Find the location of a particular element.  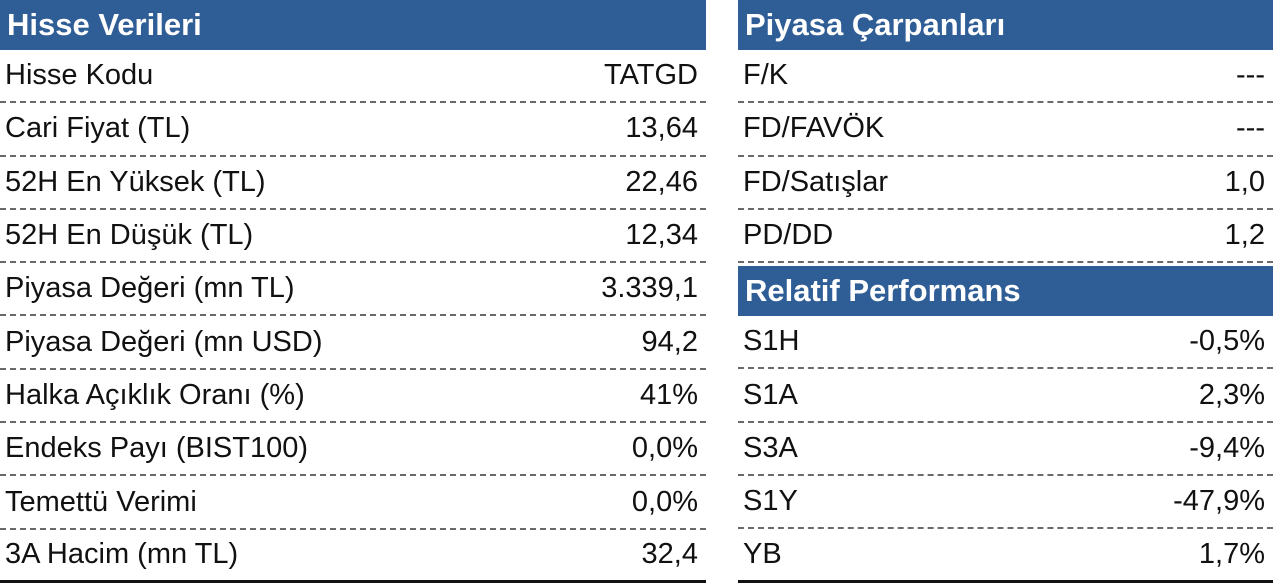

table-row: PD/DD 1,2 is located at coordinates (1005, 237).